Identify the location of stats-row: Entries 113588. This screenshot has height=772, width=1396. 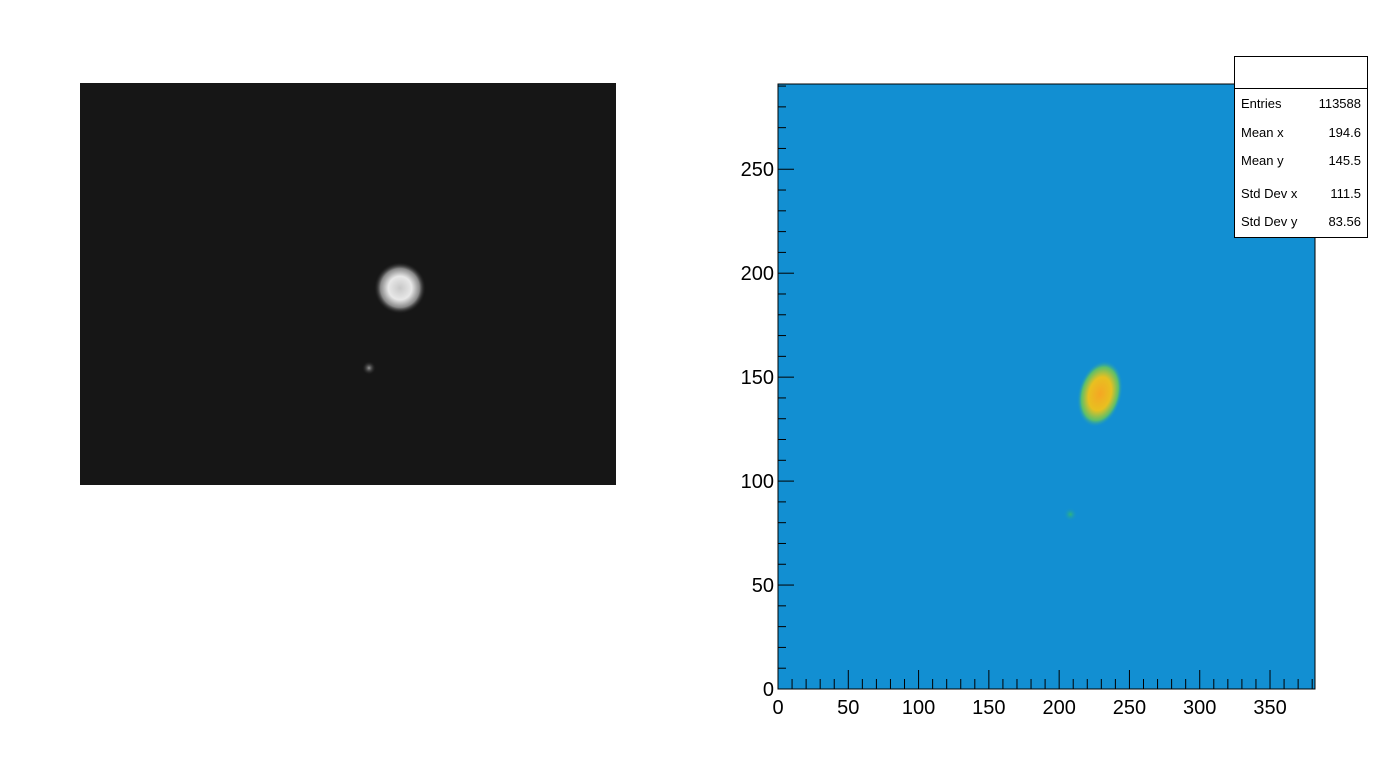
(1301, 103).